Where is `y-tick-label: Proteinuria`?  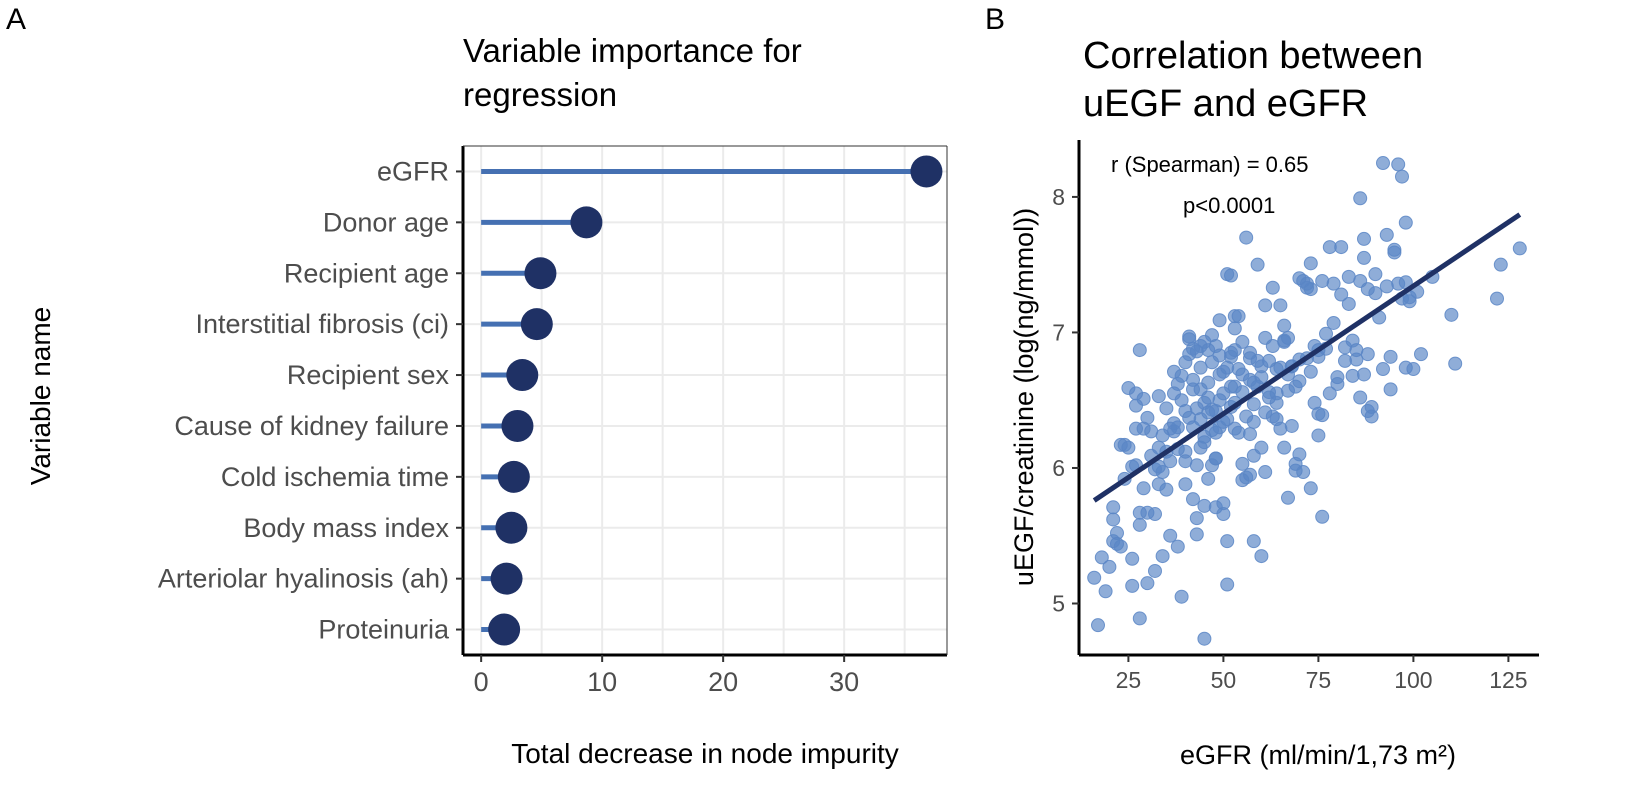 y-tick-label: Proteinuria is located at coordinates (384, 630).